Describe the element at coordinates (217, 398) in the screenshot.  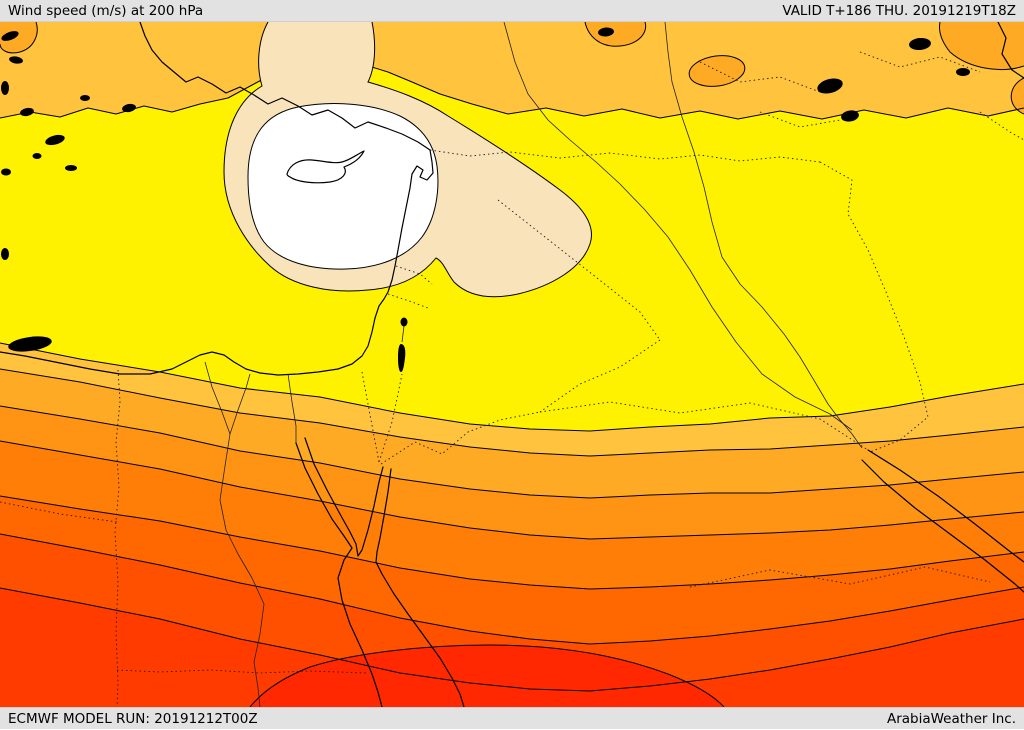
I see `nile-delta-branch-west` at that location.